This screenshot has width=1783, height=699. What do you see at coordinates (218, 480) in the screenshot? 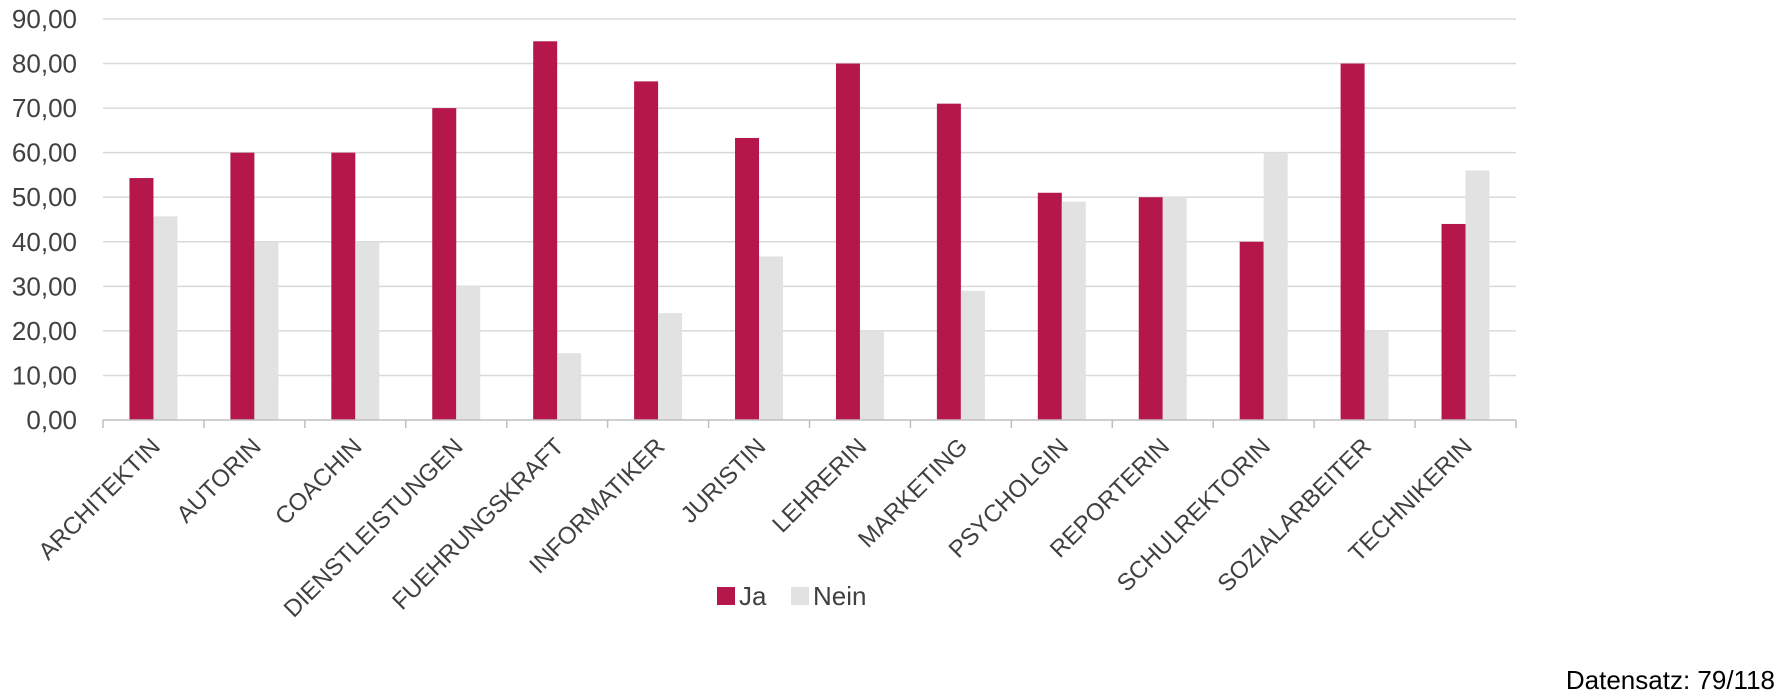
I see `x-tick-label: AUTORIN` at bounding box center [218, 480].